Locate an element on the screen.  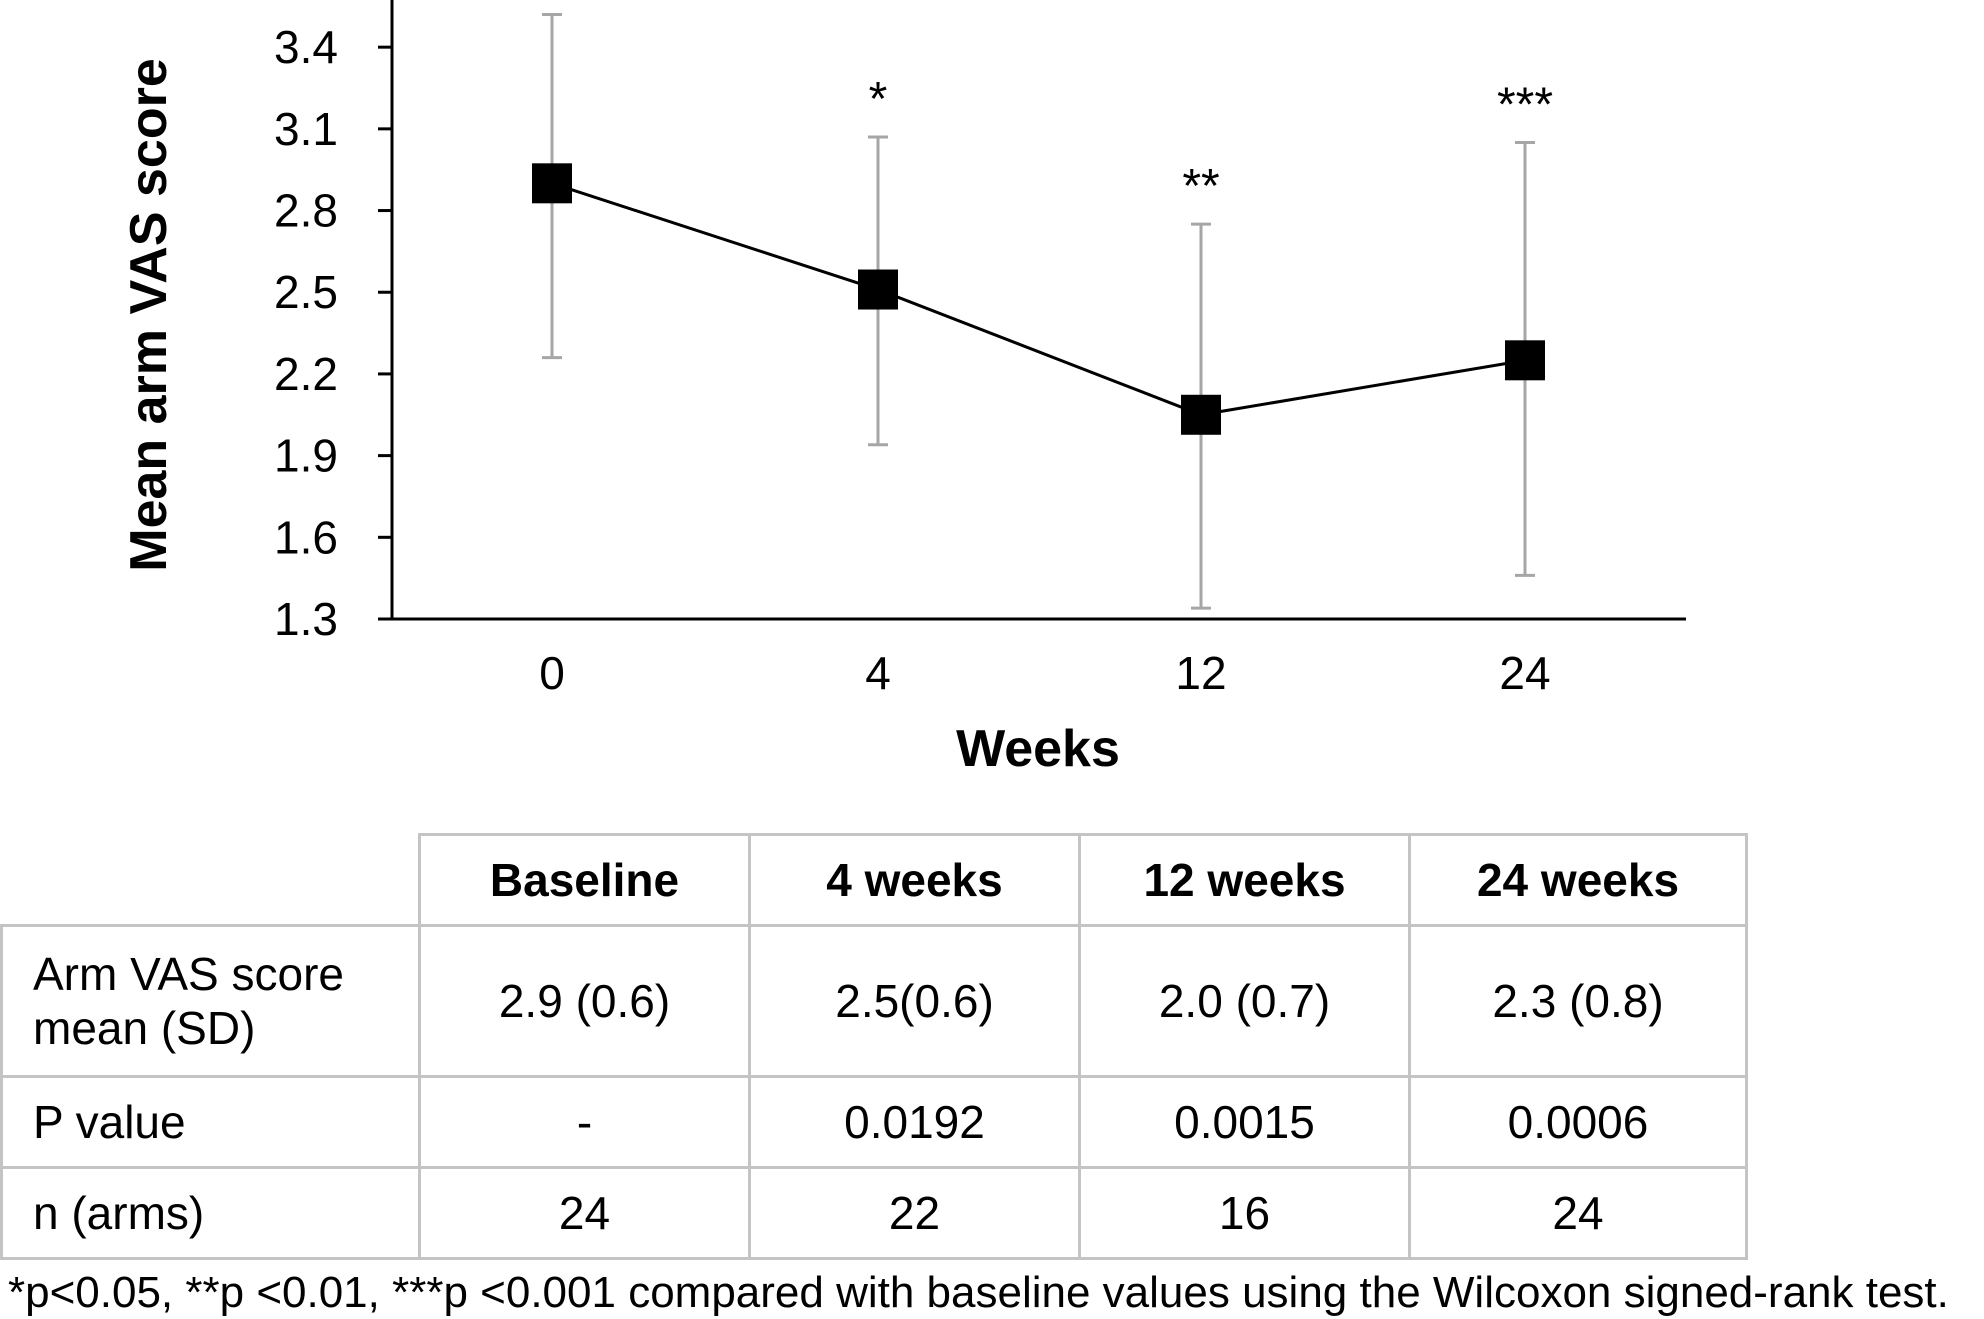
significance-label: ** is located at coordinates (1200, 186).